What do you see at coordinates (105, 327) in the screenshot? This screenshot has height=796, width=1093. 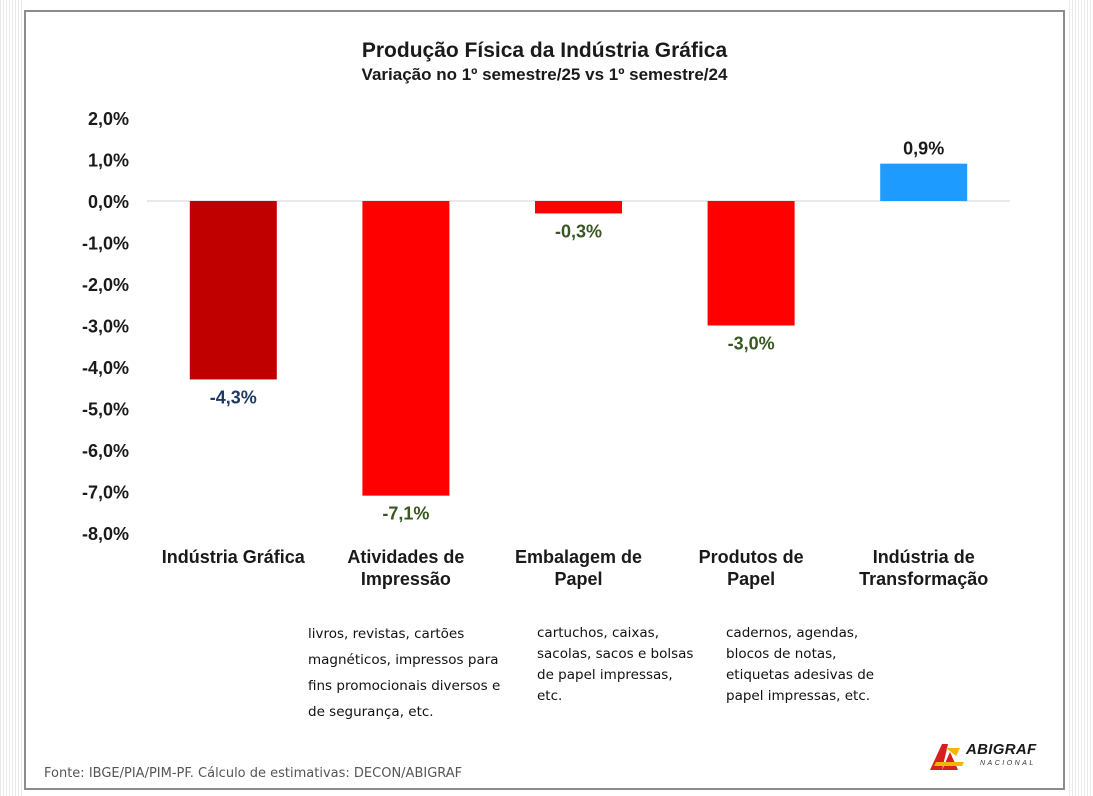 I see `y-tick-label: -3,0%` at bounding box center [105, 327].